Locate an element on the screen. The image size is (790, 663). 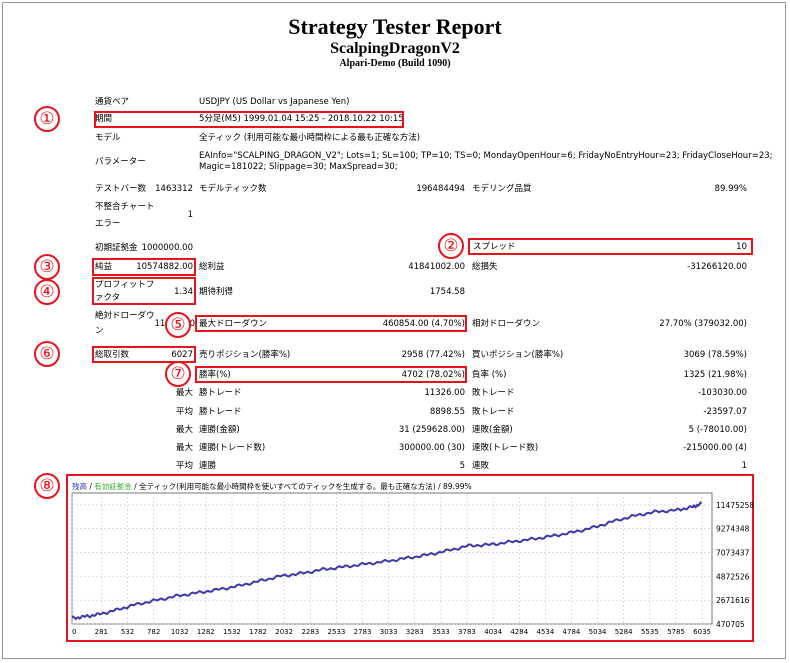
avg-loss-value: -23597.07 is located at coordinates (725, 412).